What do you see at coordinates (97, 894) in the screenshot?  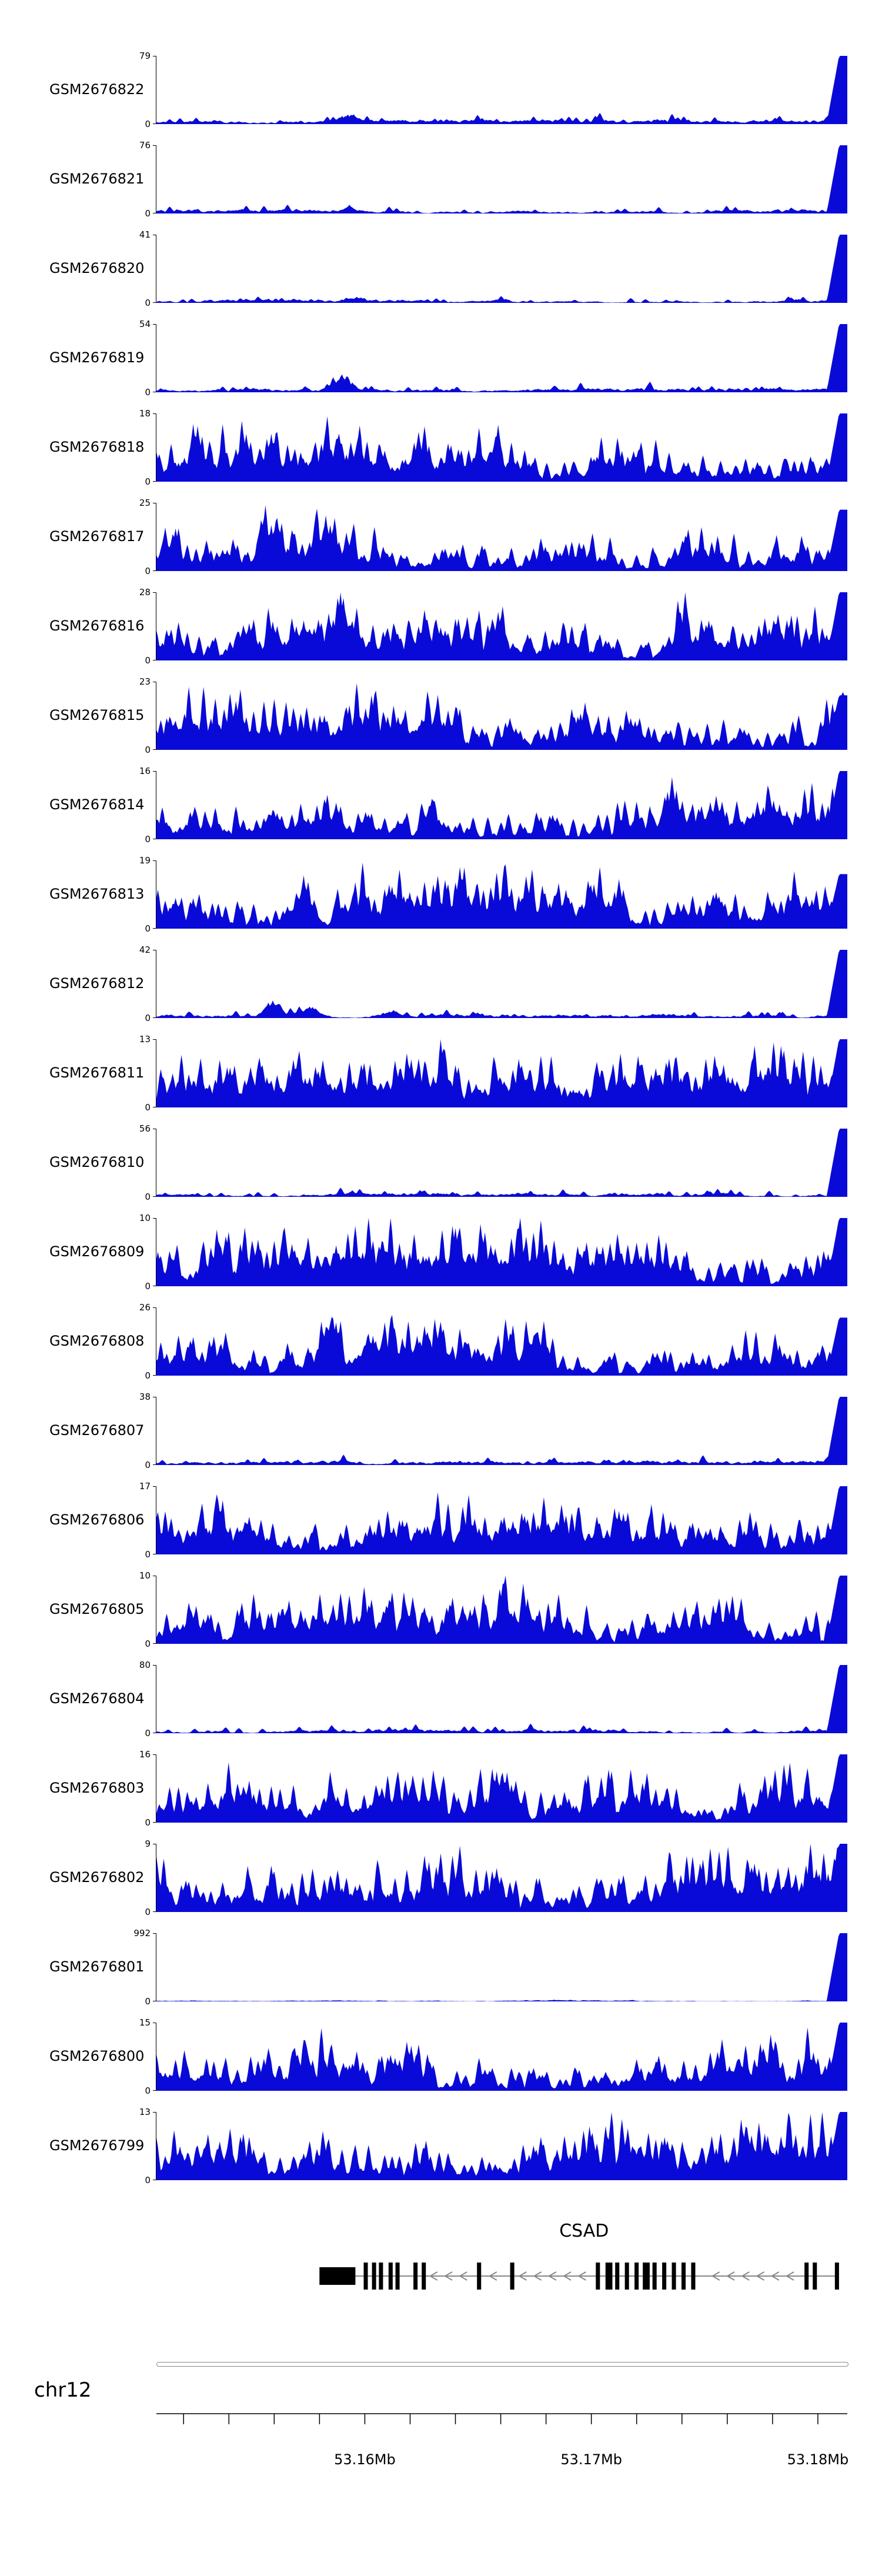 I see `track-label: GSM2676813` at bounding box center [97, 894].